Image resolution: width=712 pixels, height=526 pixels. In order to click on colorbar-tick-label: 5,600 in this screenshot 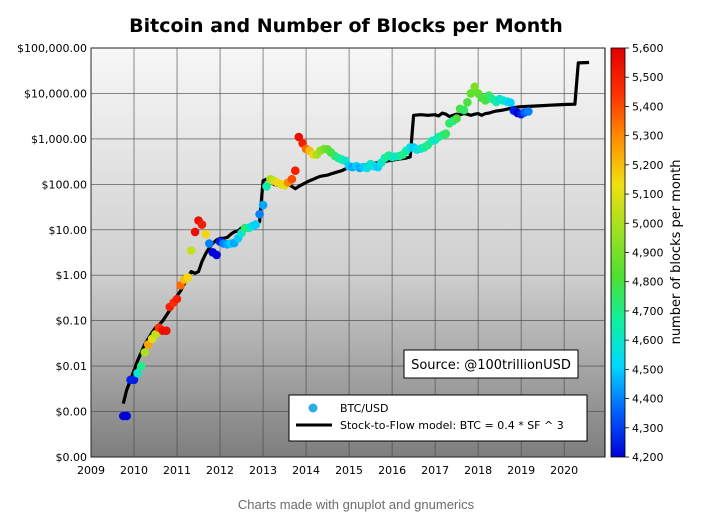, I will do `click(648, 48)`.